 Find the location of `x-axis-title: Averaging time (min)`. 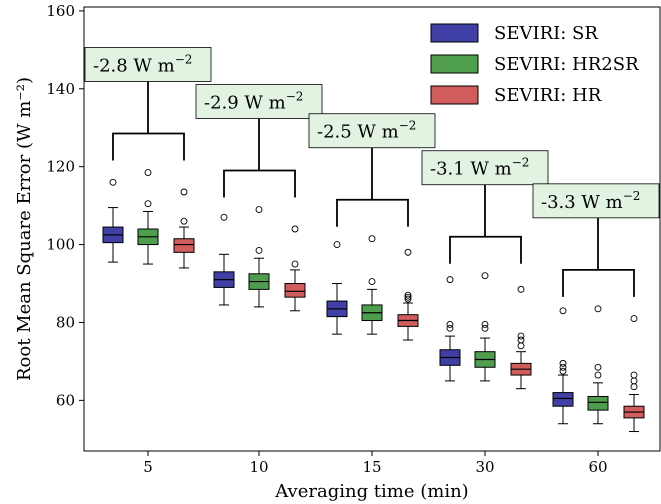

x-axis-title: Averaging time (min) is located at coordinates (371, 491).